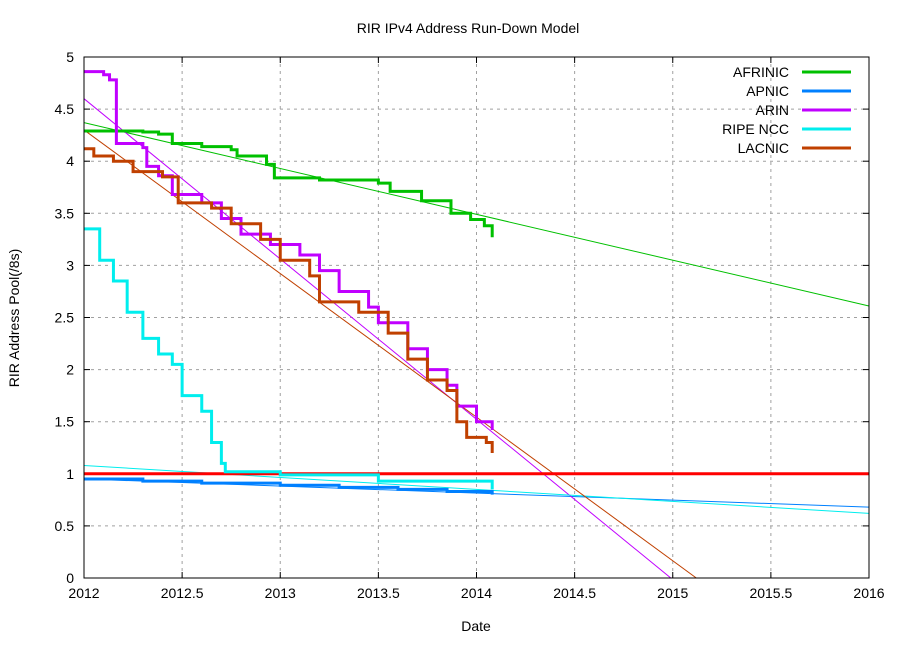 The width and height of the screenshot is (900, 645). Describe the element at coordinates (83, 593) in the screenshot. I see `x-tick-label: 2012` at that location.